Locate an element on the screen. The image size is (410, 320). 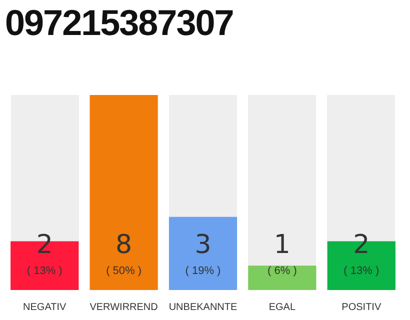
x-tick-label: EGAL is located at coordinates (282, 307).